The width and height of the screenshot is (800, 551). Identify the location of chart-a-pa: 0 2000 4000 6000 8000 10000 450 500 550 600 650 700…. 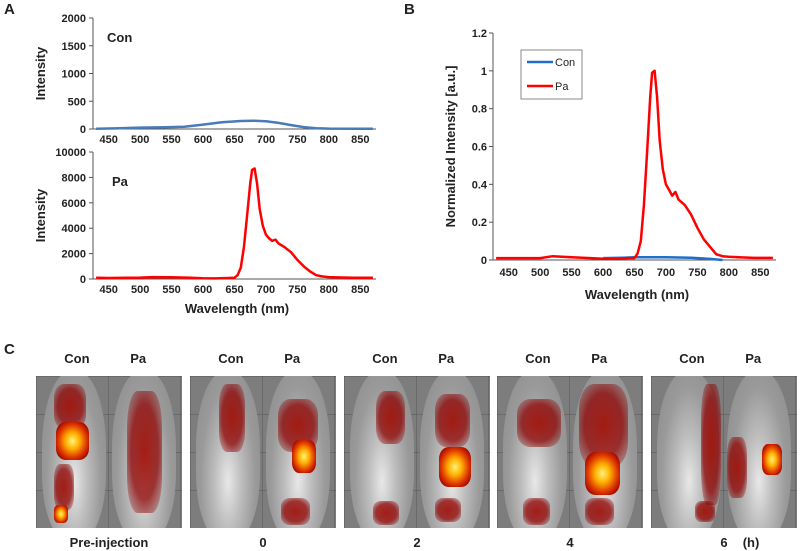
(204, 231).